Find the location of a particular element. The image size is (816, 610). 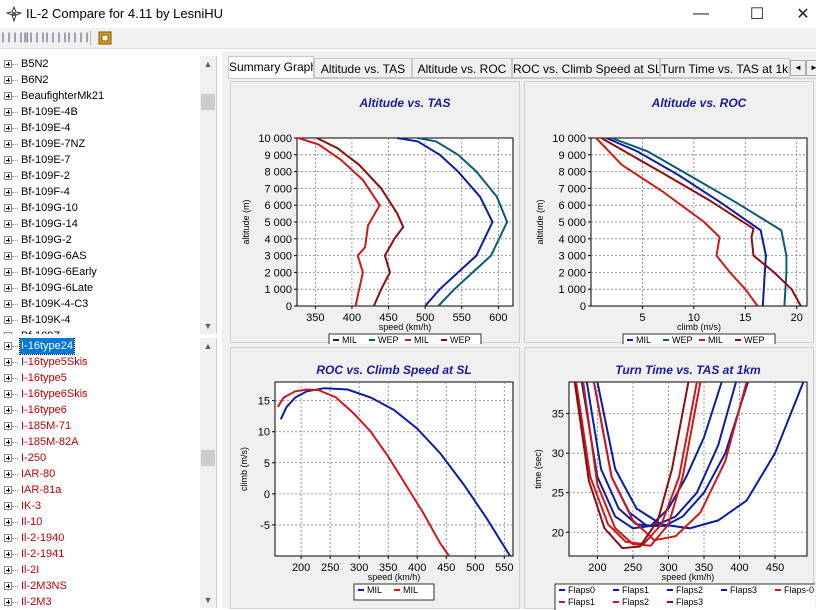

legend-entry: Flaps1 is located at coordinates (581, 602).